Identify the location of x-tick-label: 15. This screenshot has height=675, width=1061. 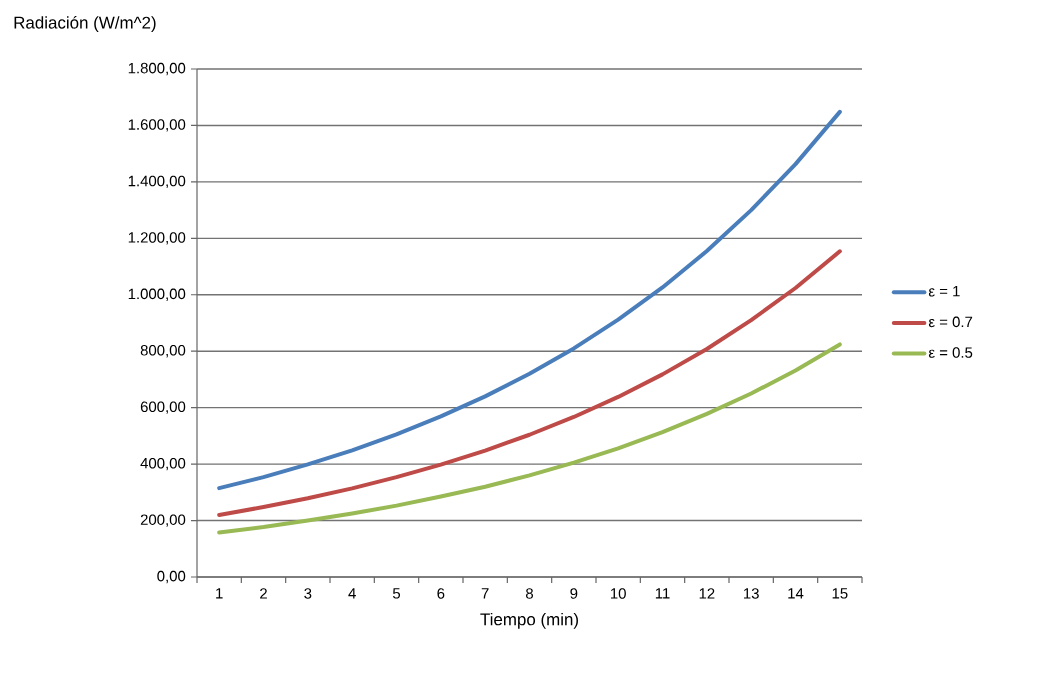
(840, 593).